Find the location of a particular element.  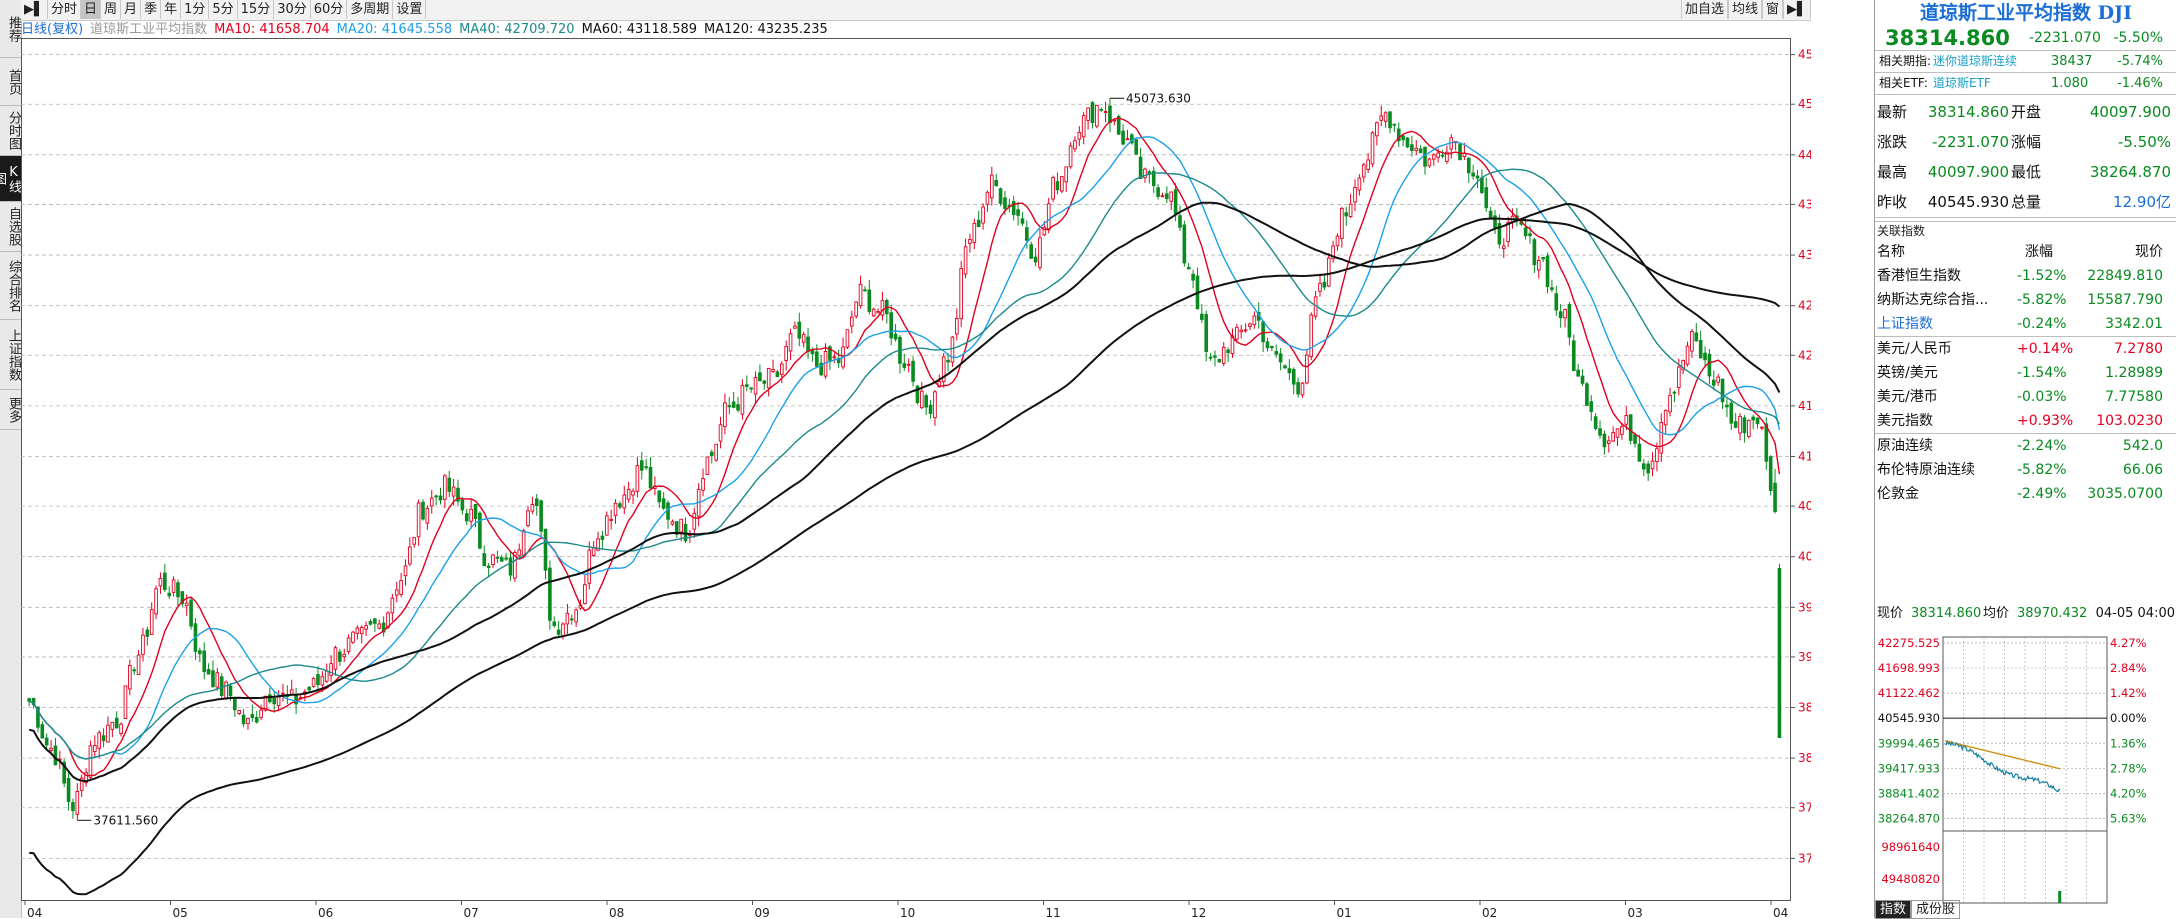

related-row: 上证指数 -0.24% 3342.01 is located at coordinates (2025, 324).